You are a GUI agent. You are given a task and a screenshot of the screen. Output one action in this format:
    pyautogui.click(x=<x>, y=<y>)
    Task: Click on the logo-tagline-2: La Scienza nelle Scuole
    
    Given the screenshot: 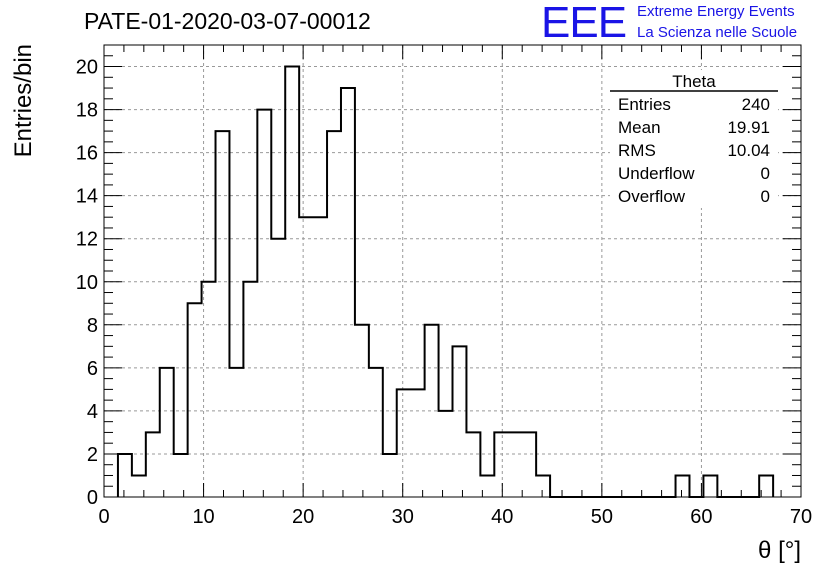 What is the action you would take?
    pyautogui.click(x=717, y=32)
    